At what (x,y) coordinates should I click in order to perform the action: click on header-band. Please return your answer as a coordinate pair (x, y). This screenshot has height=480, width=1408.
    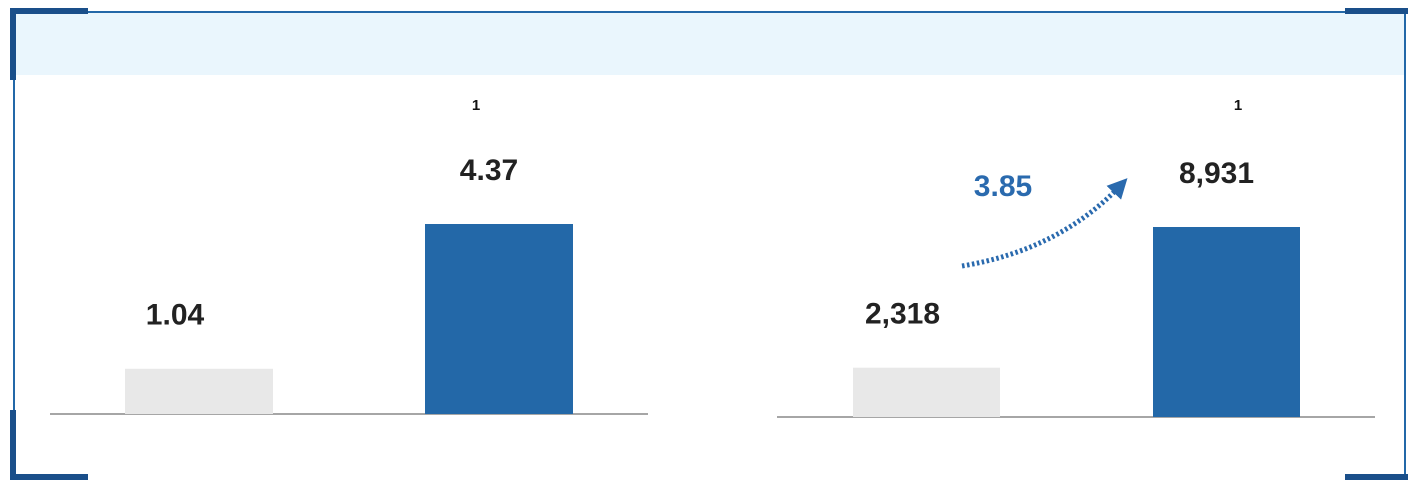
    Looking at the image, I should click on (709, 43).